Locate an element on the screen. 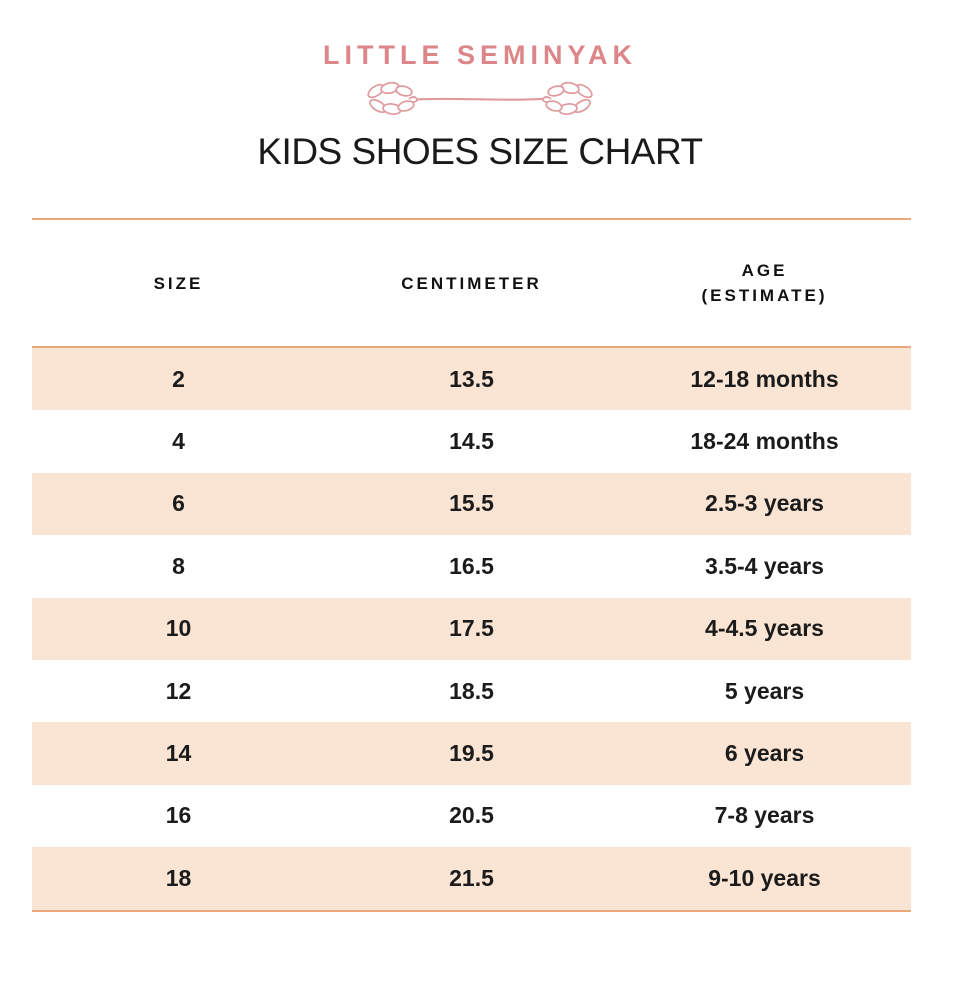  table-cell-centimeter: 14.5 is located at coordinates (471, 441).